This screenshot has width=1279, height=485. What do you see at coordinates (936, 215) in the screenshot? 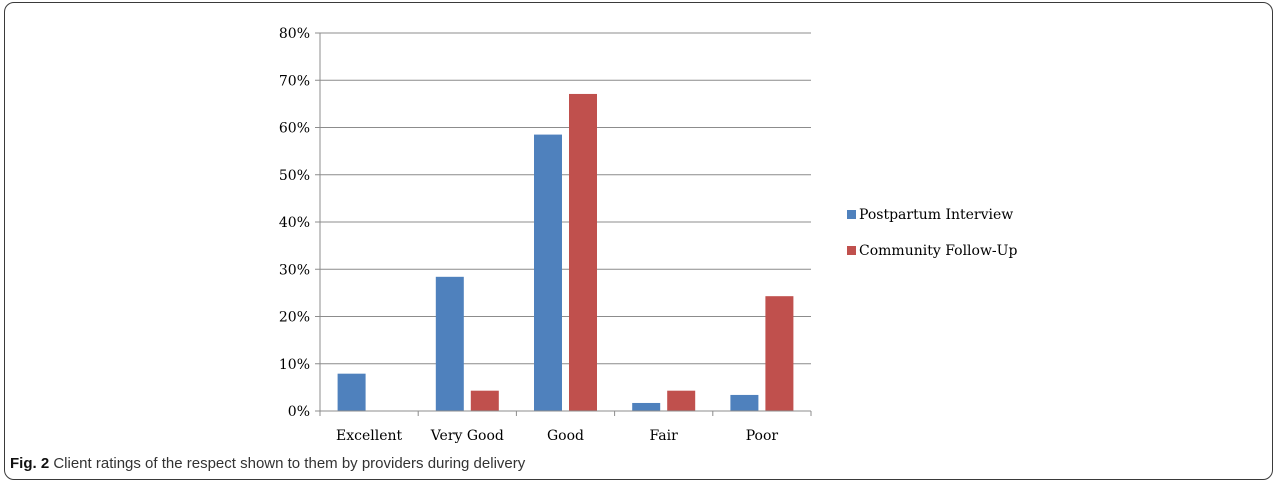
I see `legend-label-0: Postpartum Interview` at bounding box center [936, 215].